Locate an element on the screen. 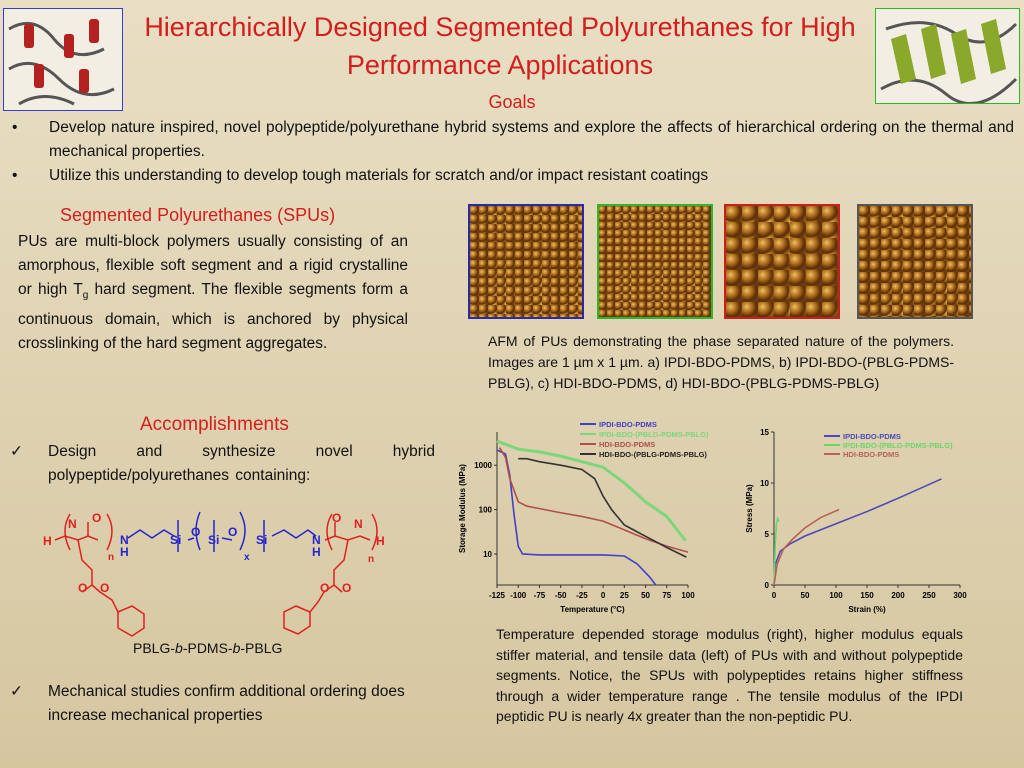 This screenshot has width=1024, height=768. helix-bundle-icon is located at coordinates (61, 62).